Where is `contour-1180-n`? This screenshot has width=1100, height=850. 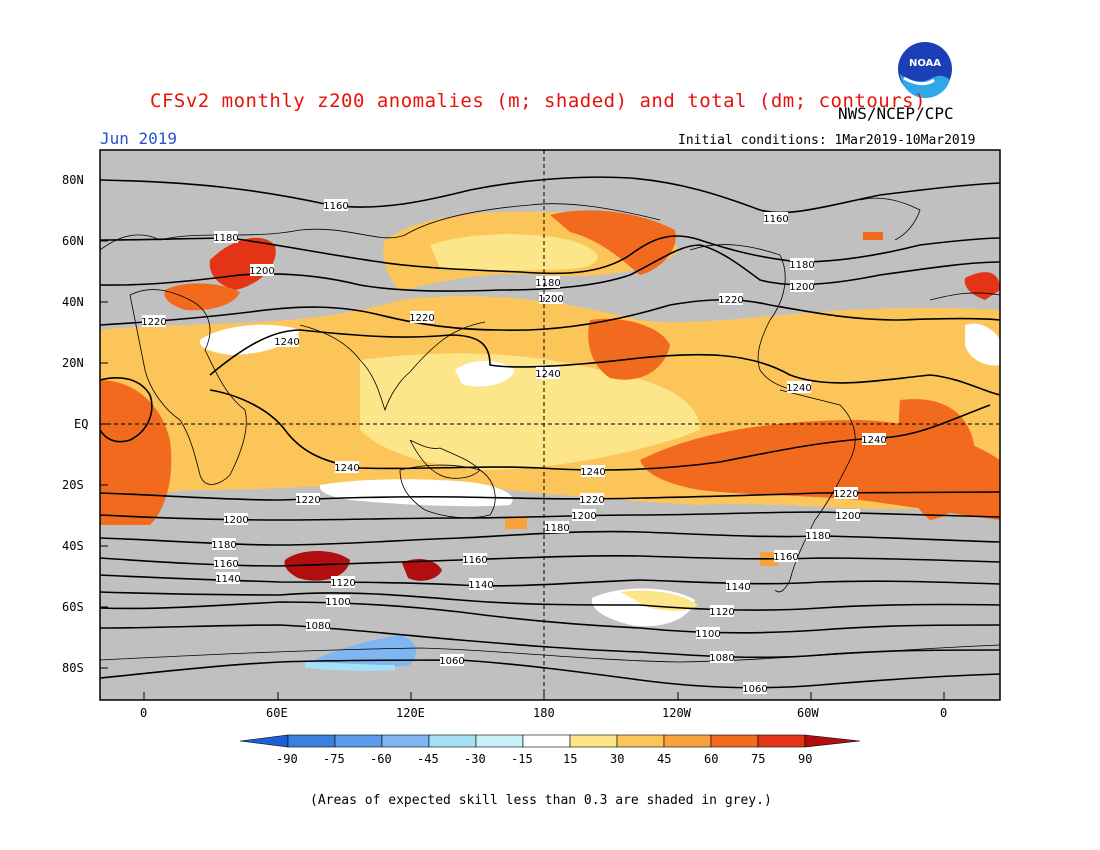 contour-1180-n is located at coordinates (550, 255).